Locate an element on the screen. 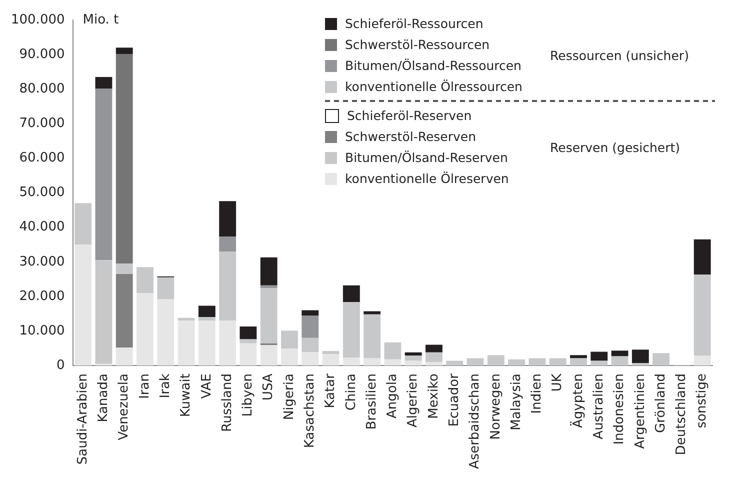 The image size is (729, 480). x-tick-label: Brasilien is located at coordinates (372, 402).